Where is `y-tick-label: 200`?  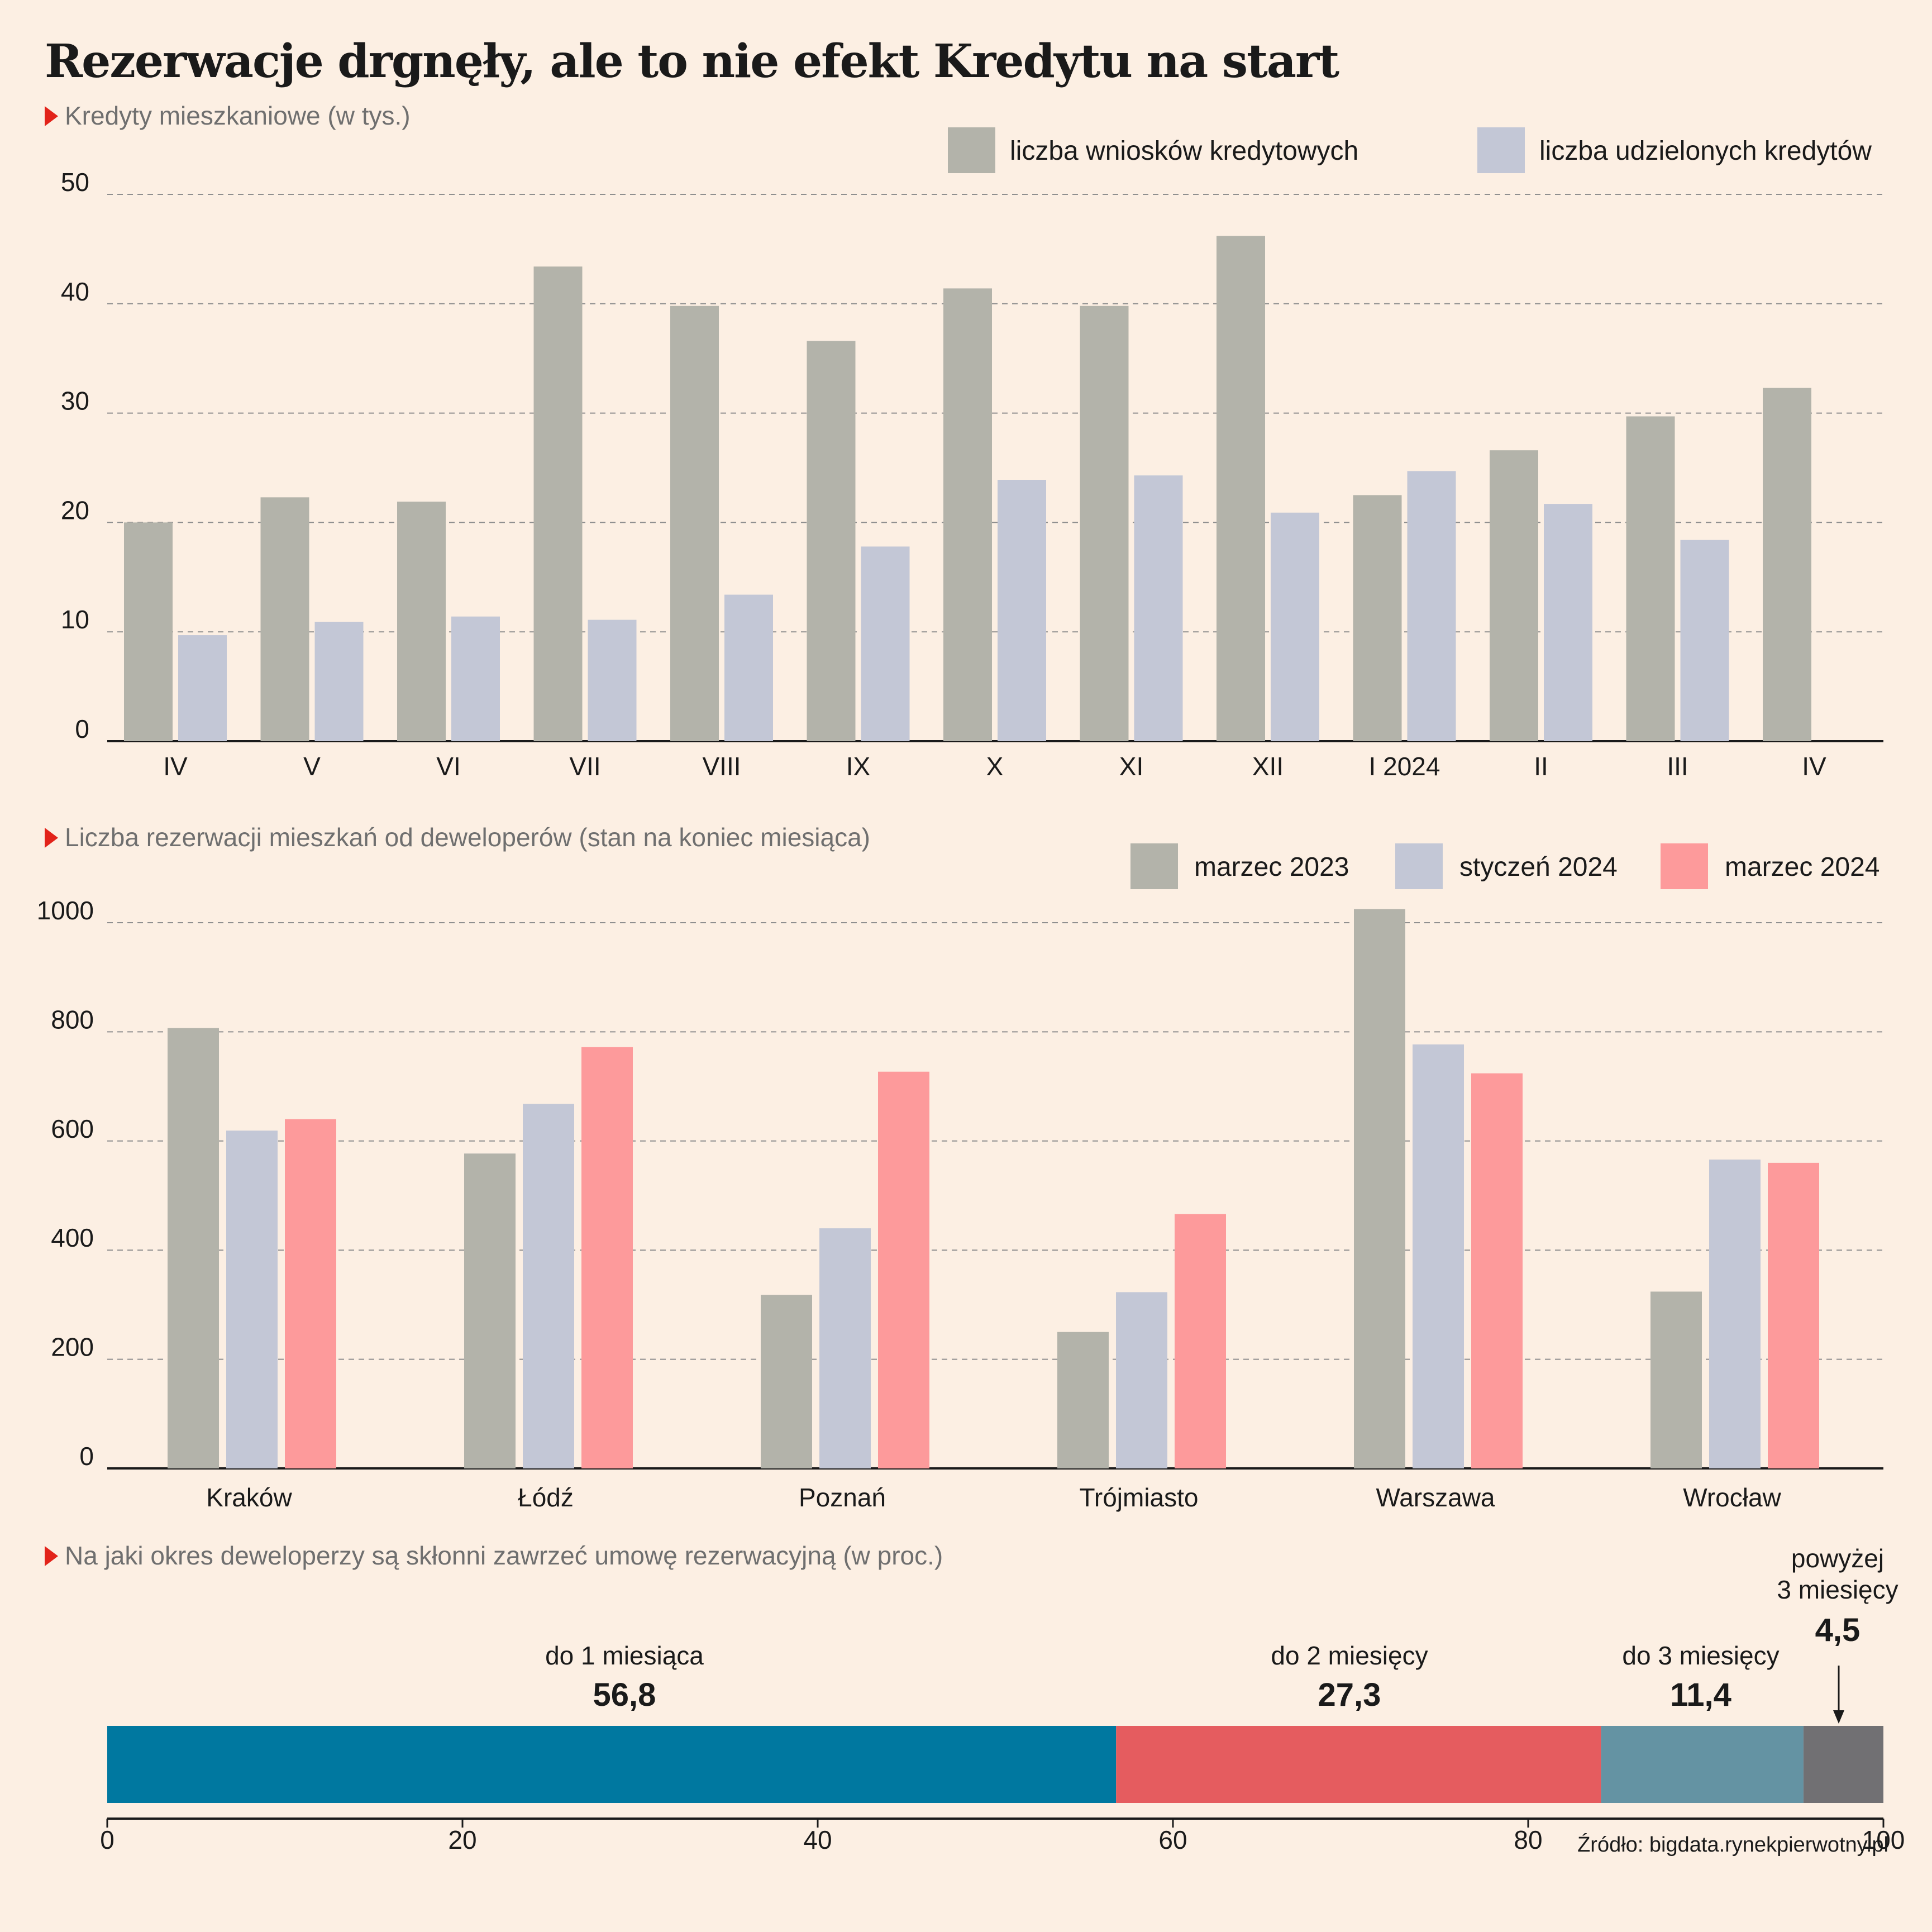
y-tick-label: 200 is located at coordinates (72, 1348).